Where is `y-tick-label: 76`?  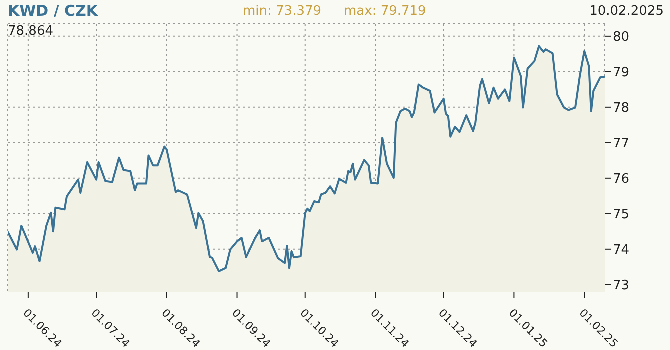
y-tick-label: 76 is located at coordinates (621, 180).